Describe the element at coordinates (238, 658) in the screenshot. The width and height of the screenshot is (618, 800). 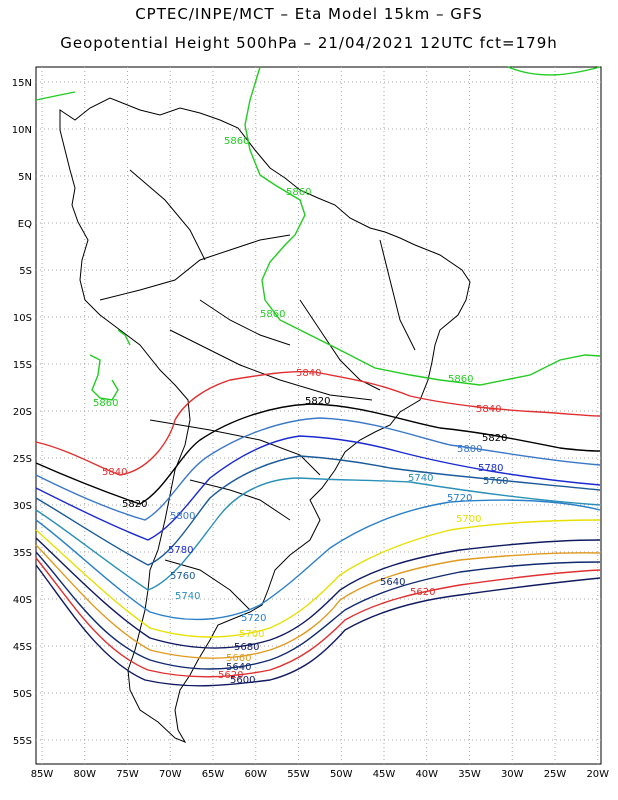
I see `contour-label: 5660` at that location.